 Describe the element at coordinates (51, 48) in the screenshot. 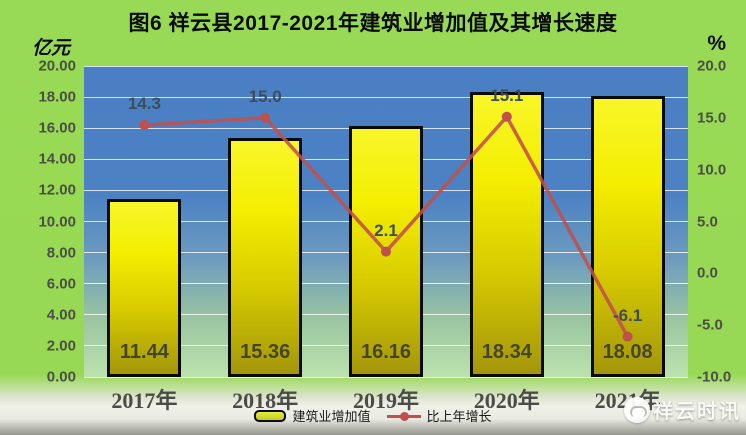

I see `left-axis-unit-label: 亿元` at that location.